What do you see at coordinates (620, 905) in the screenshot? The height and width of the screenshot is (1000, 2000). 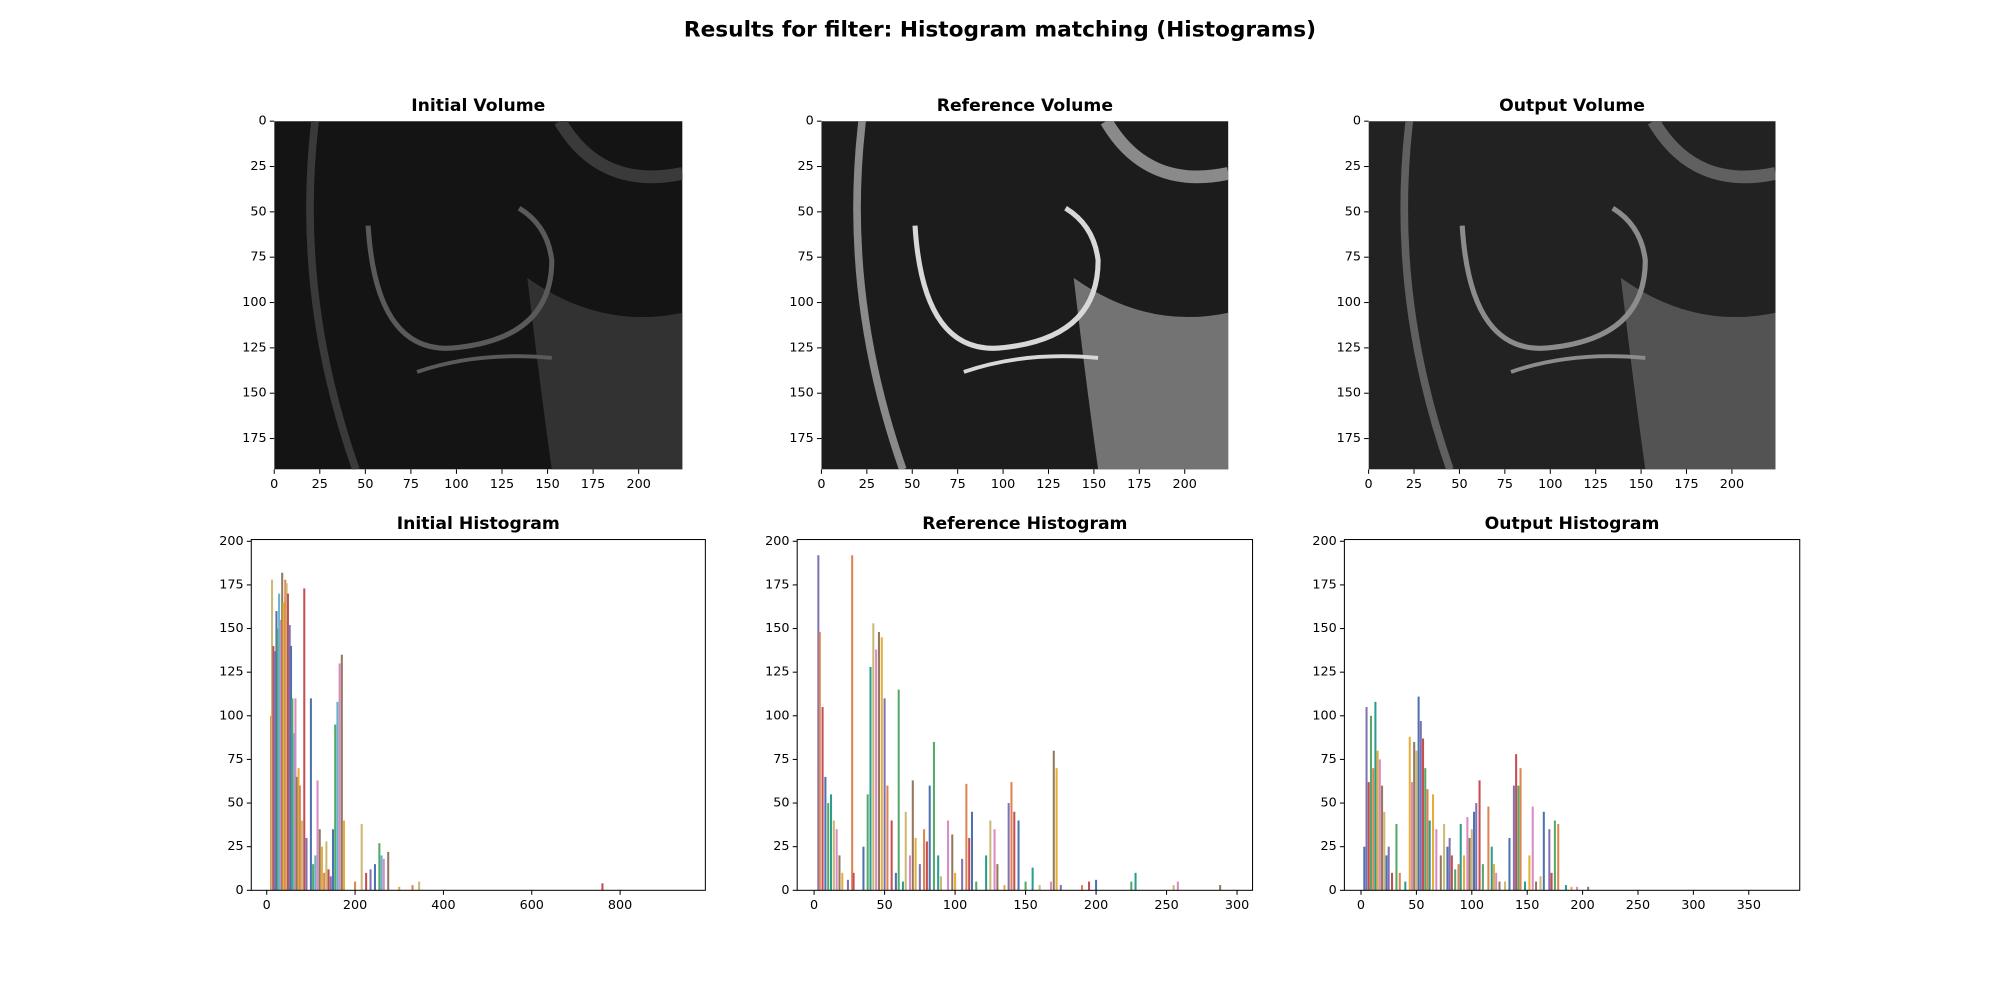 I see `x-tick-label: 800` at bounding box center [620, 905].